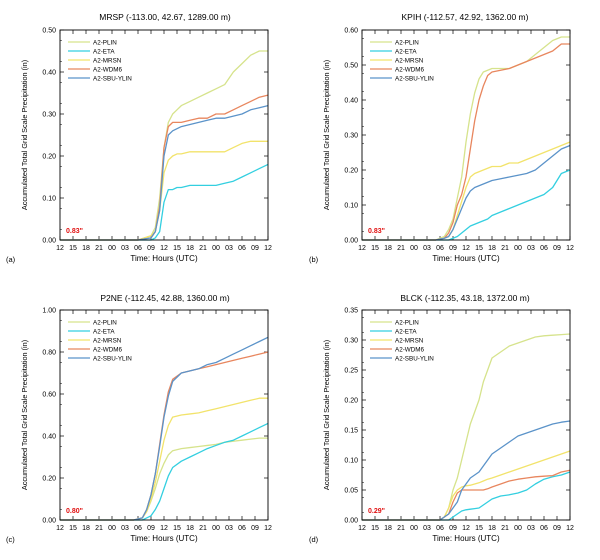 This screenshot has width=600, height=560. Describe the element at coordinates (49, 241) in the screenshot. I see `y-tick-label: 0.00` at that location.